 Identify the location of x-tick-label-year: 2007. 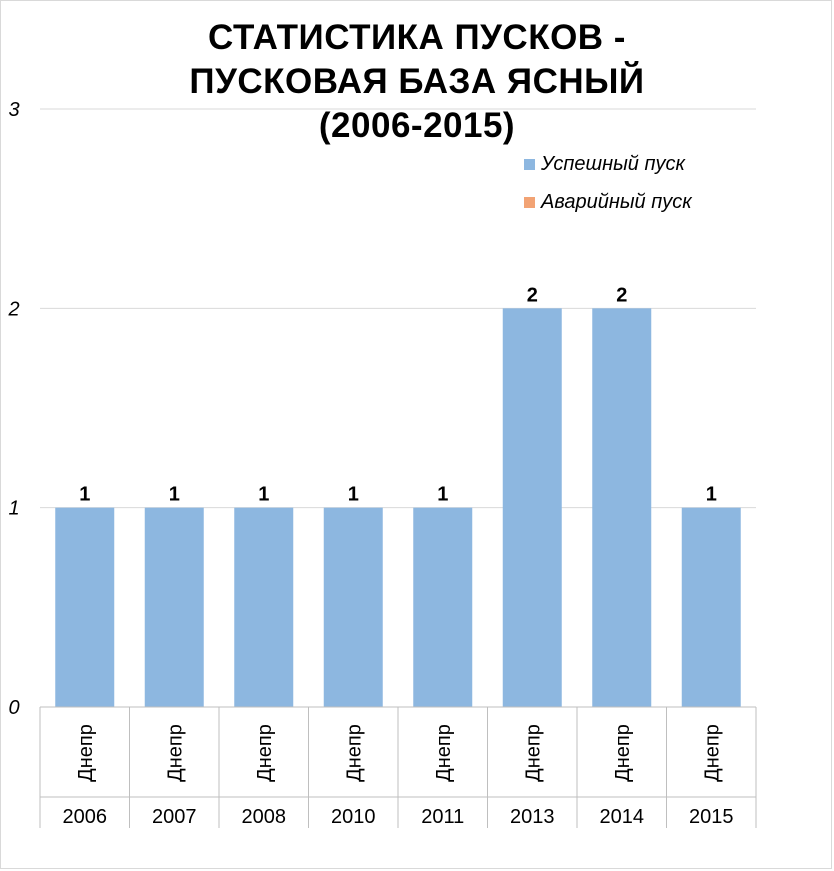
(174, 817).